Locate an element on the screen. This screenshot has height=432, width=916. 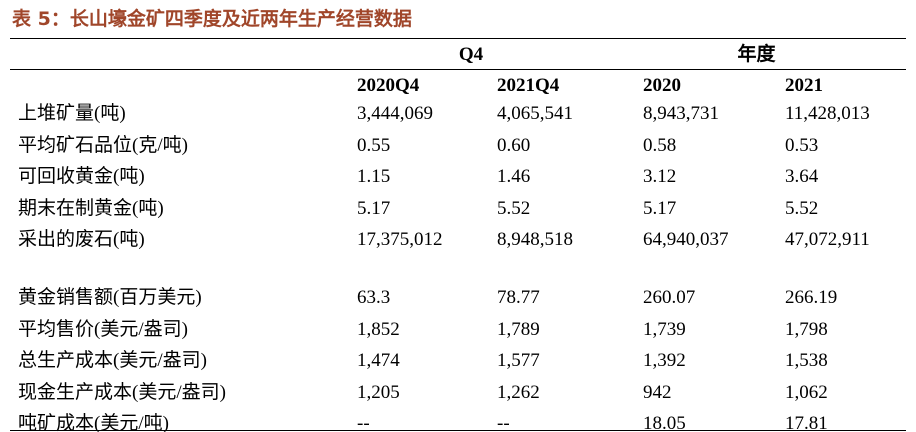
cell: 0.58 is located at coordinates (660, 145).